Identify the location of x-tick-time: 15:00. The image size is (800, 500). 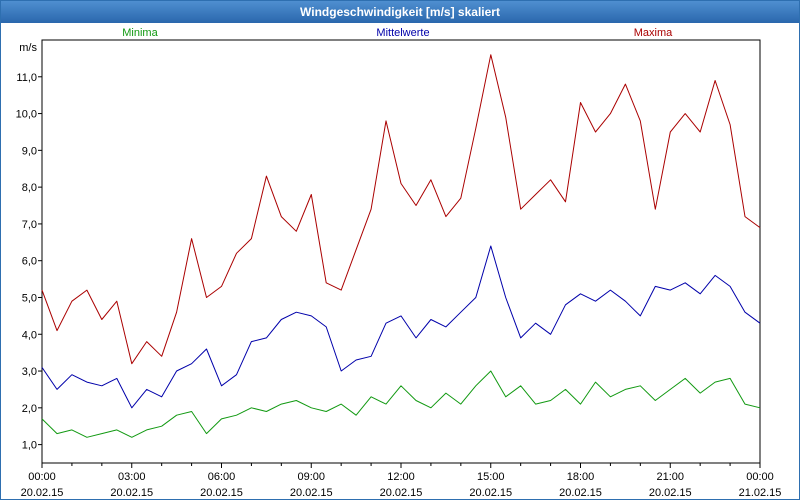
(491, 477).